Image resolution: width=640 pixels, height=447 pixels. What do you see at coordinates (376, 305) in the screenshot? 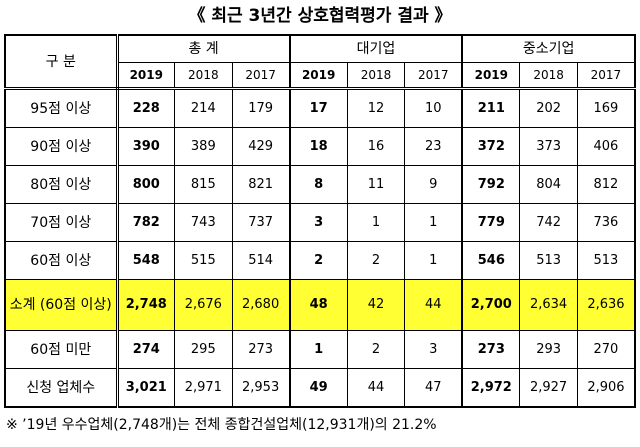
I see `value-cell: 42` at bounding box center [376, 305].